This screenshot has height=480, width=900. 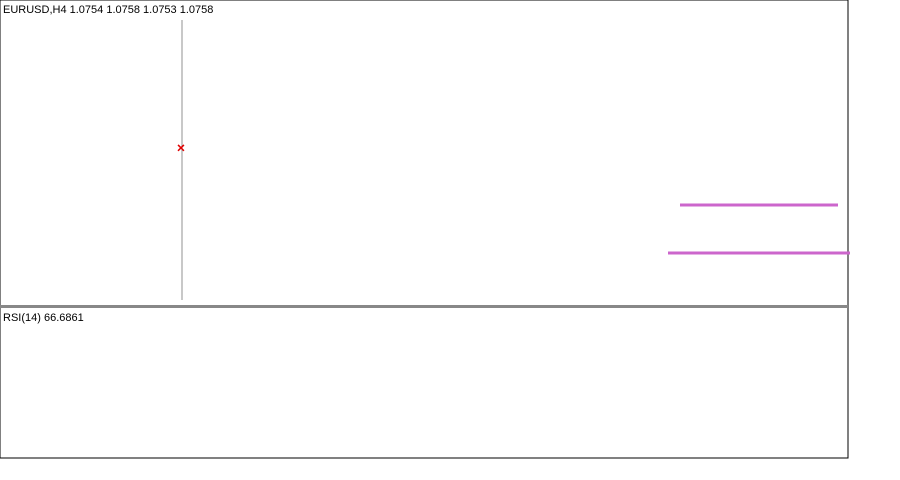 I want to click on cross-marker: ×, so click(x=181, y=148).